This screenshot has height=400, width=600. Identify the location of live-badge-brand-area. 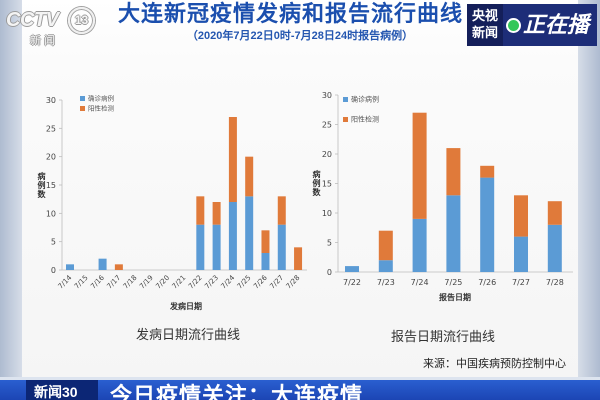
(485, 25).